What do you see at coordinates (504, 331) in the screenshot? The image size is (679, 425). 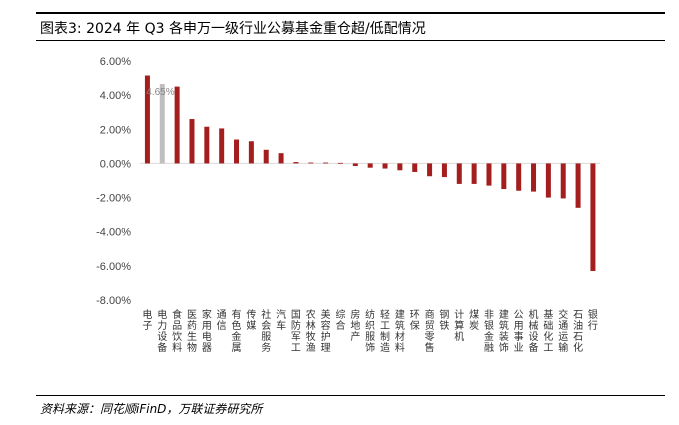 I see `category-label: 建筑装饰` at bounding box center [504, 331].